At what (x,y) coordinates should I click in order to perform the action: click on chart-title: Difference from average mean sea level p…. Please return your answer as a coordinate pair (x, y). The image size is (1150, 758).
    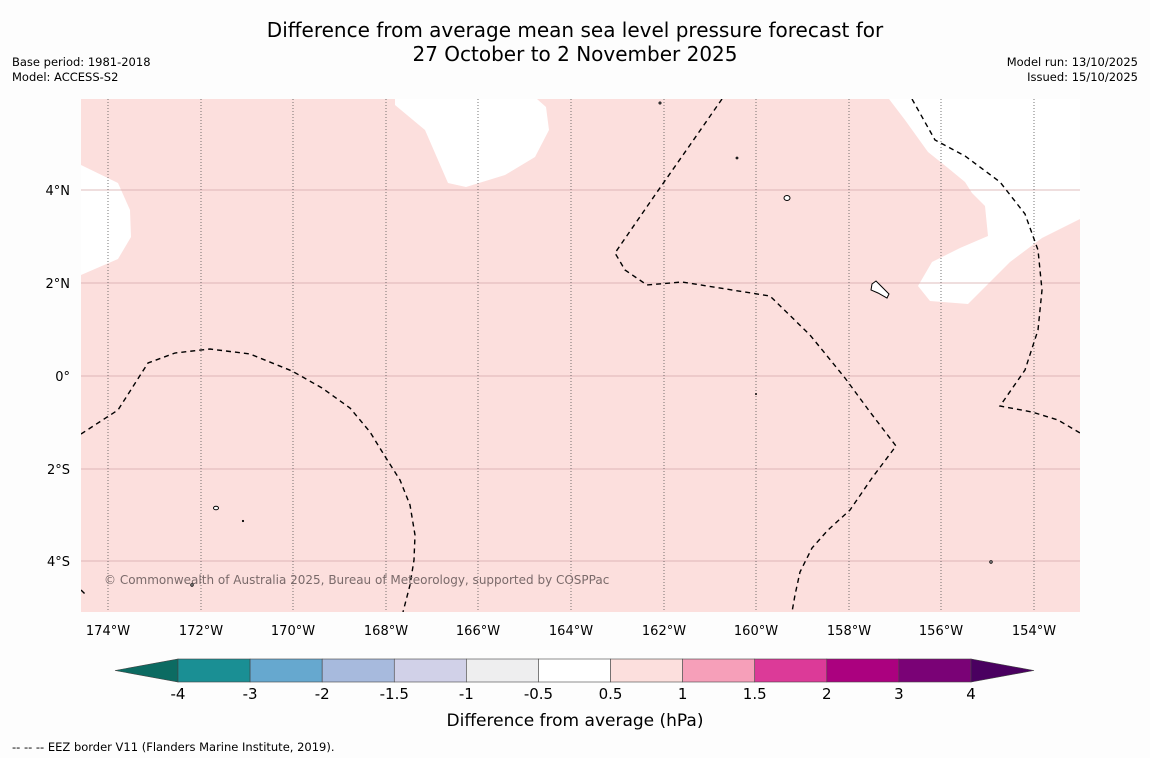
    Looking at the image, I should click on (575, 42).